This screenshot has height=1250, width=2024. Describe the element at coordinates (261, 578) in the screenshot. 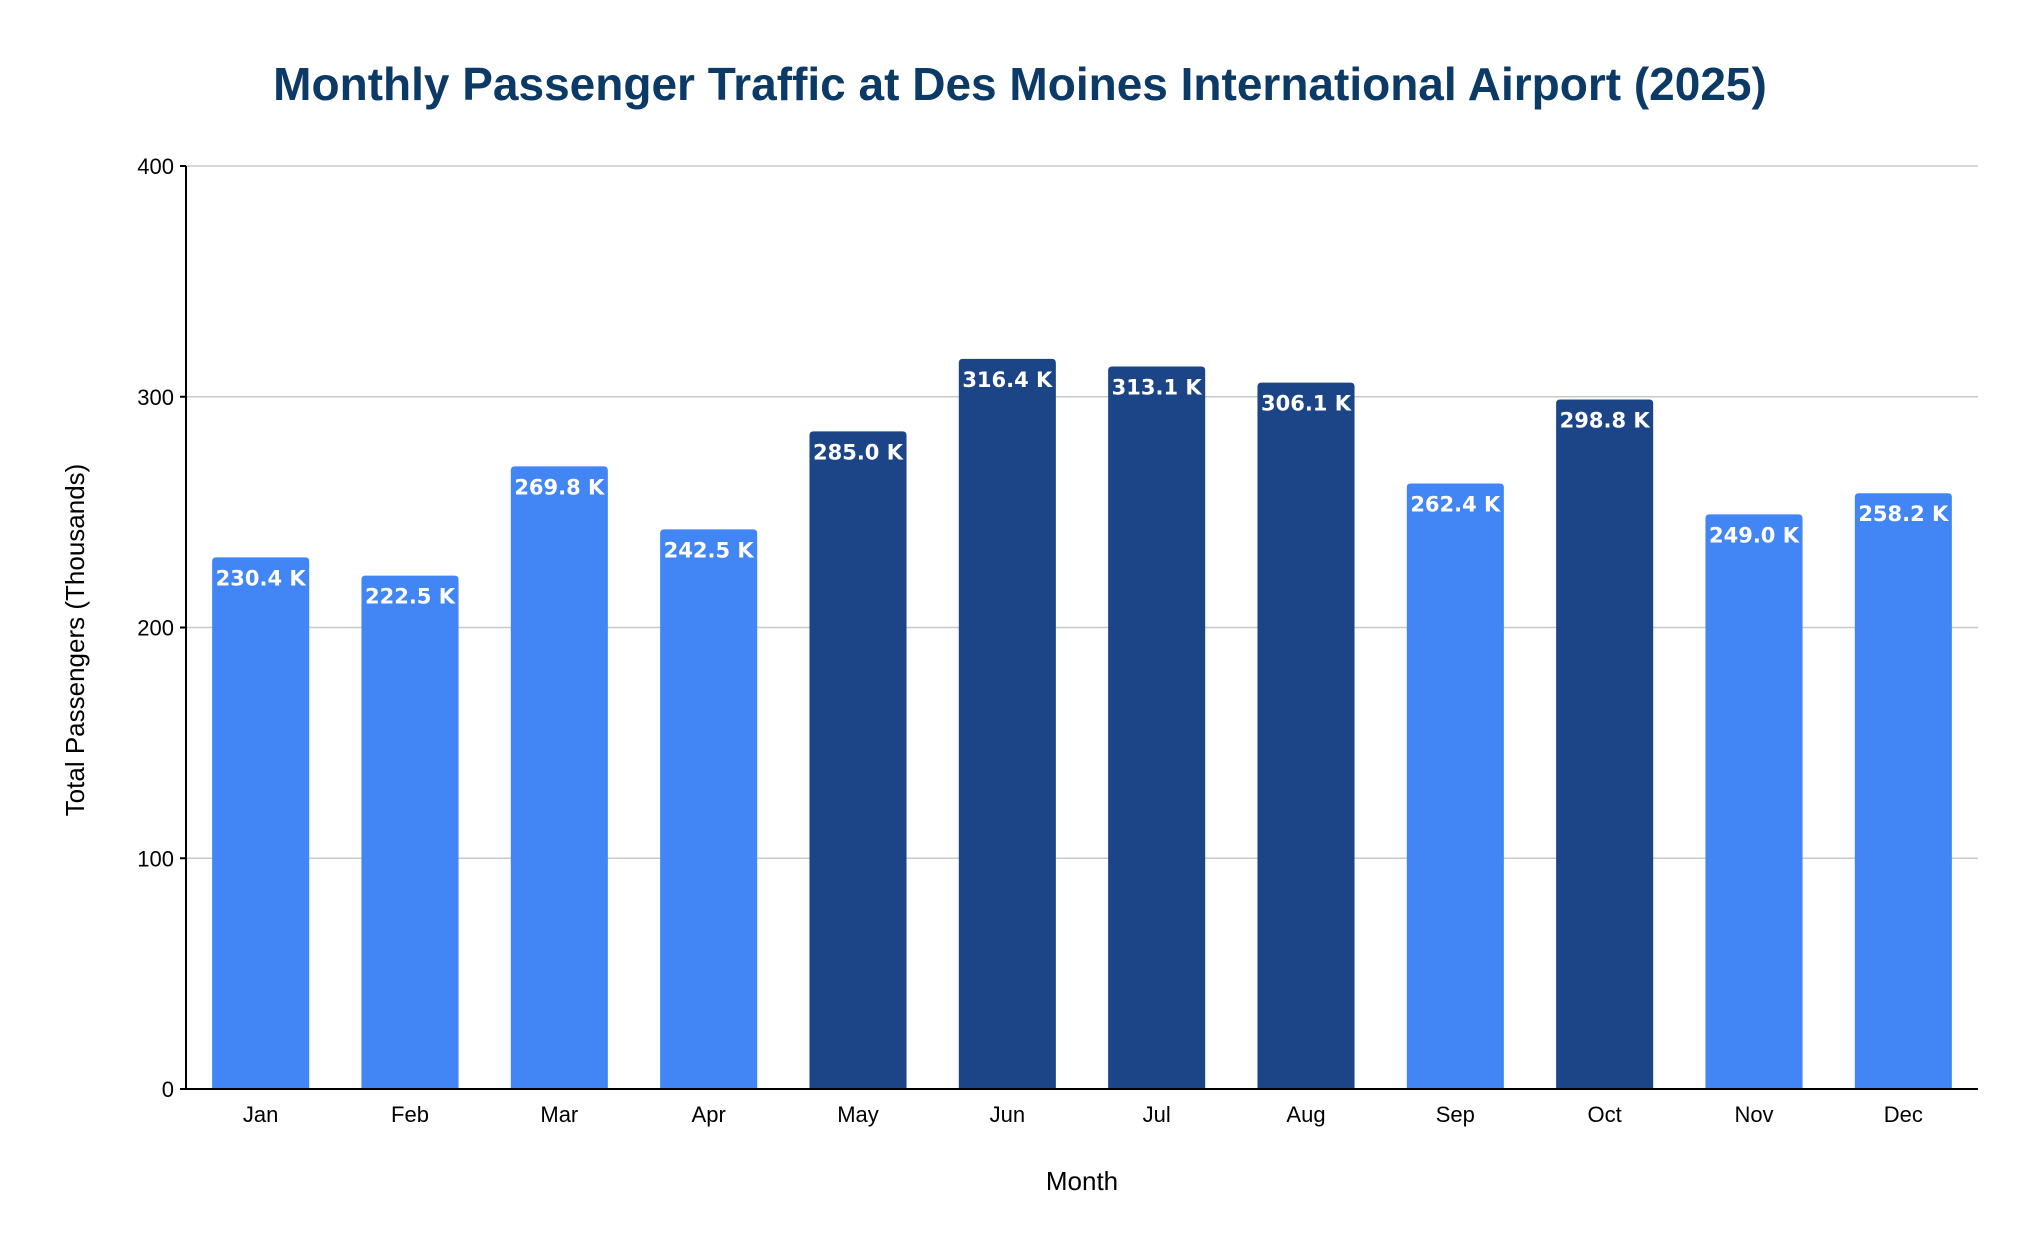

I see `data-label-jan: 230.4 K` at that location.